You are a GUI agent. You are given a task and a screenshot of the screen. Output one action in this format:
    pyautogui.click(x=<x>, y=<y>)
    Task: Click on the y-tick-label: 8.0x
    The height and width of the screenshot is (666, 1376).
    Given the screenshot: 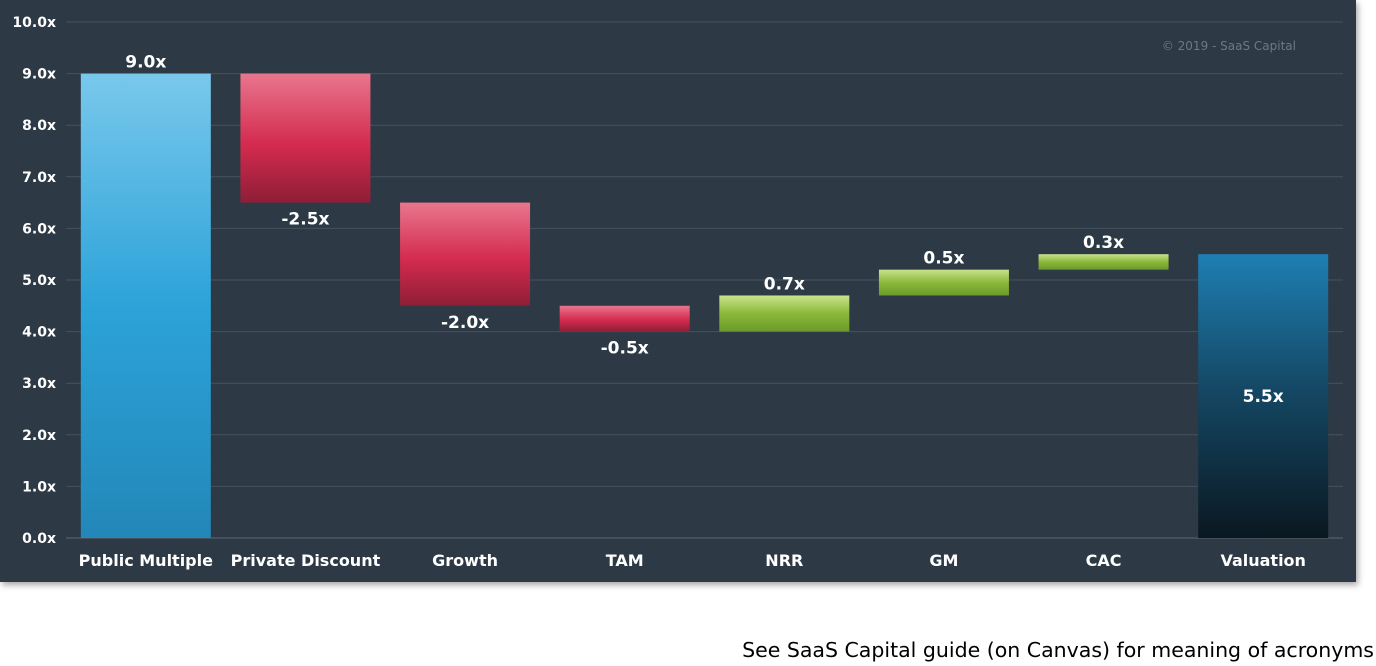 What is the action you would take?
    pyautogui.click(x=39, y=126)
    